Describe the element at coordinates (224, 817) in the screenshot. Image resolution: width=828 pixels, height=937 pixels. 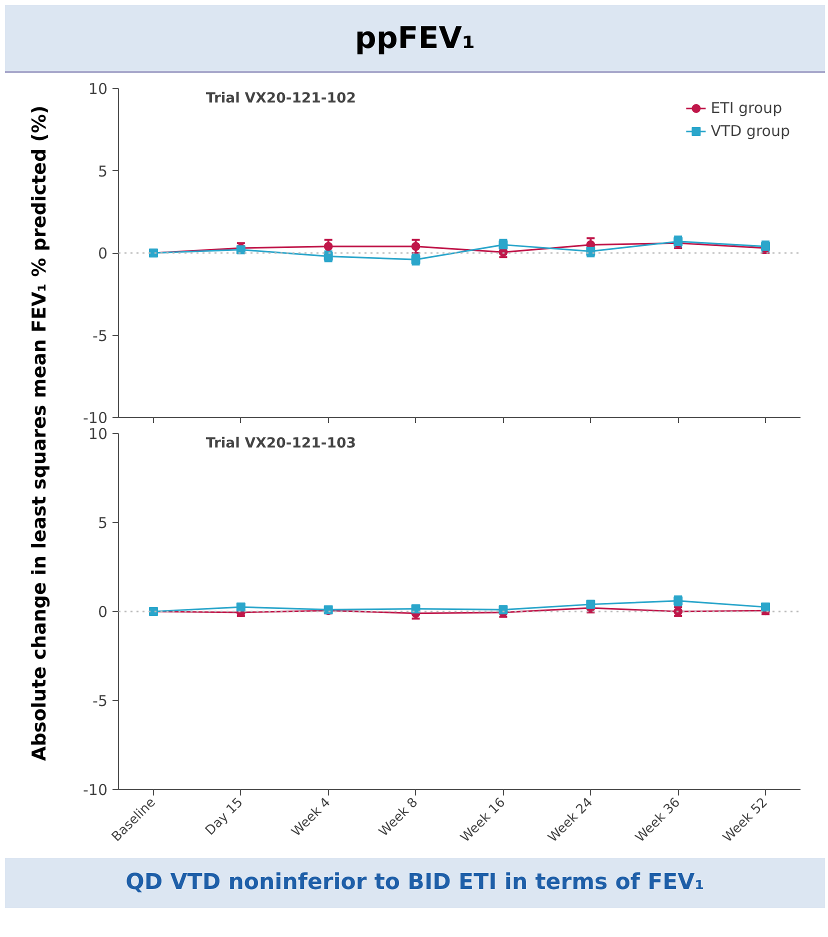
I see `x-tick-label: Day 15` at that location.